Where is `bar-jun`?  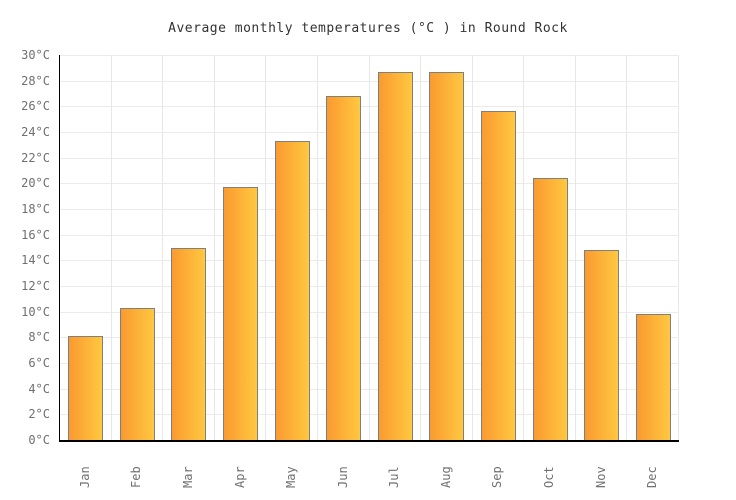 bar-jun is located at coordinates (344, 268).